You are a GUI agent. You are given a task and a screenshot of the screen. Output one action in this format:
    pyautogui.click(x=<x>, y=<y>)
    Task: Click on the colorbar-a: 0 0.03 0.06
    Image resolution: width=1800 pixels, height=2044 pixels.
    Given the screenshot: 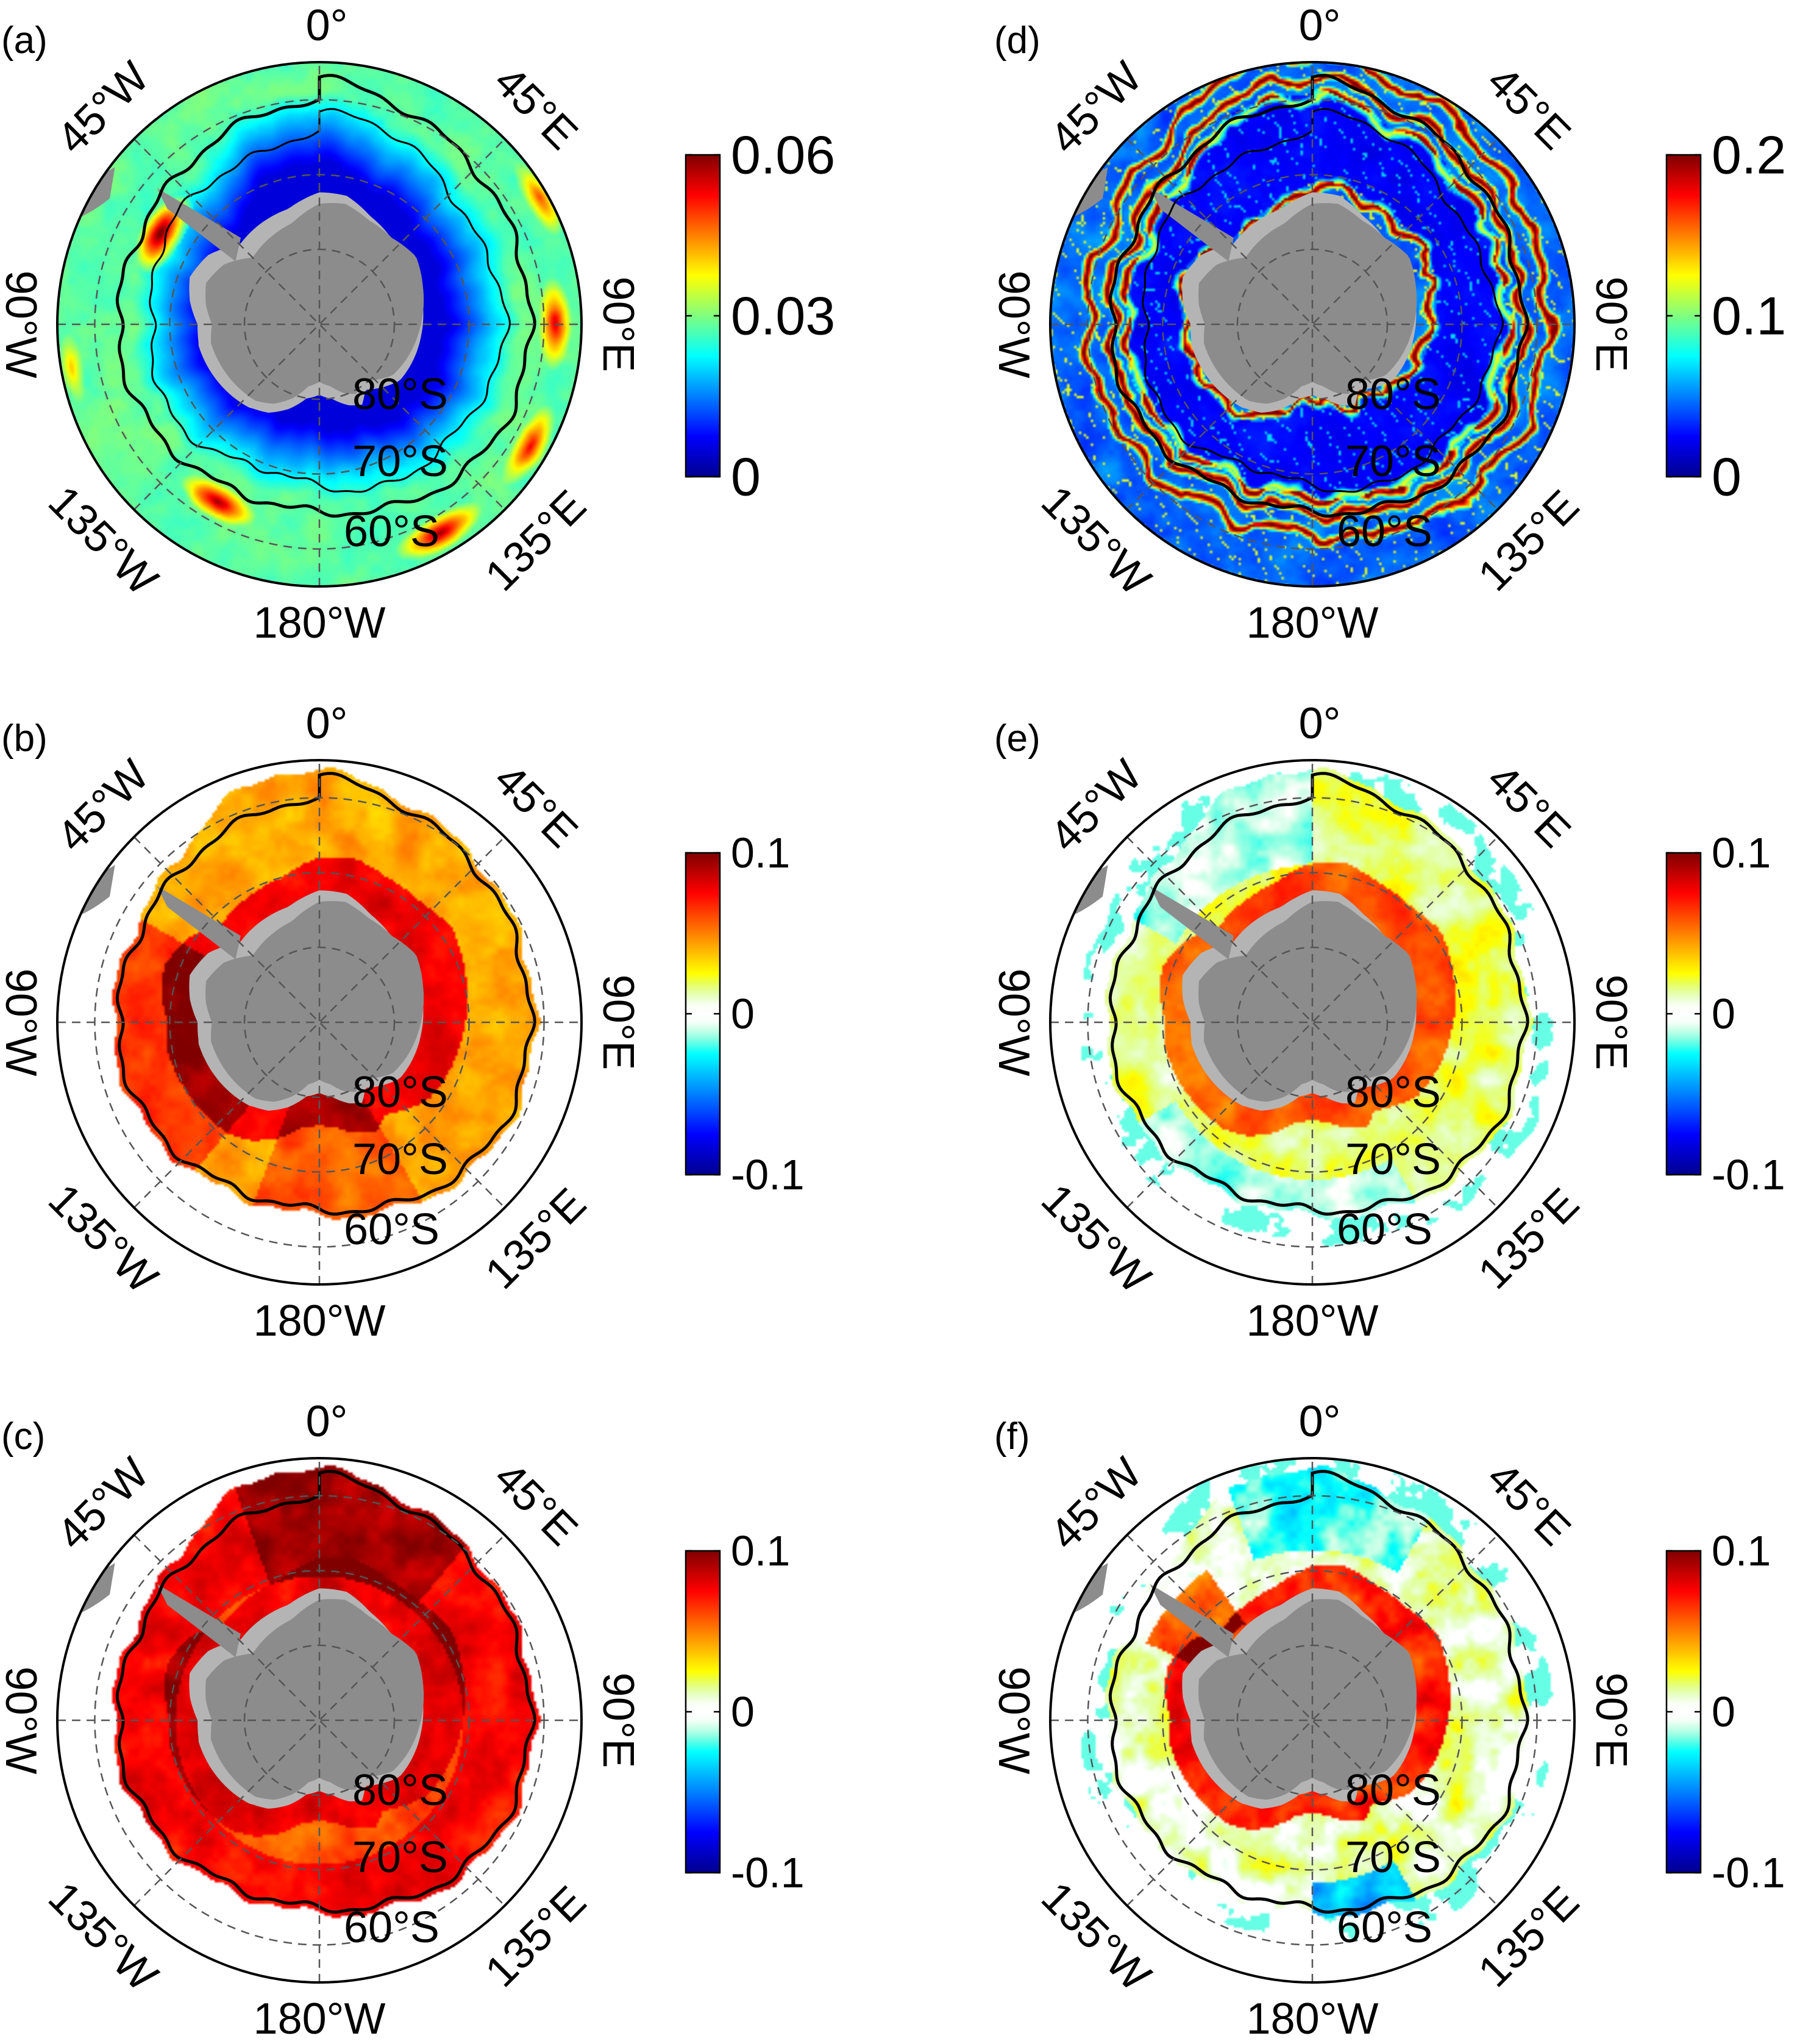 What is the action you would take?
    pyautogui.click(x=760, y=316)
    